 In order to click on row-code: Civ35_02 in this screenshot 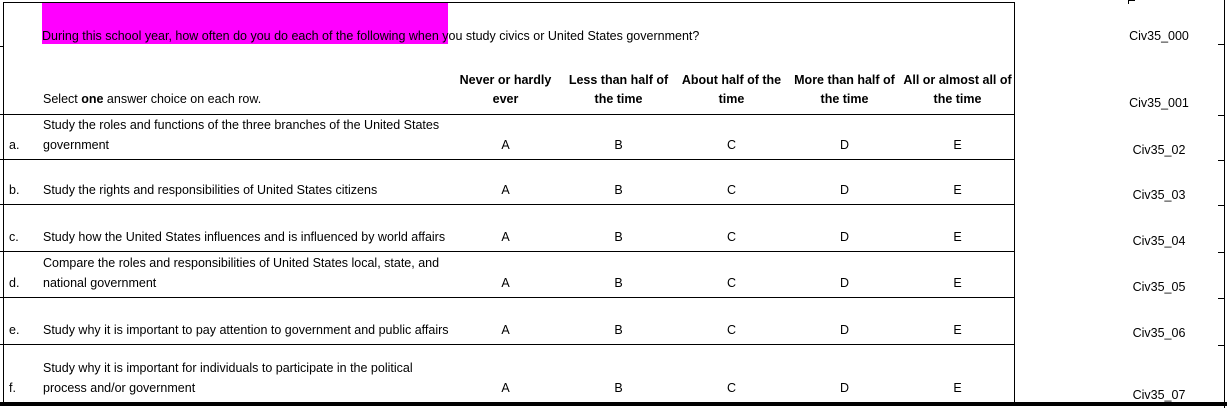, I will do `click(1159, 150)`.